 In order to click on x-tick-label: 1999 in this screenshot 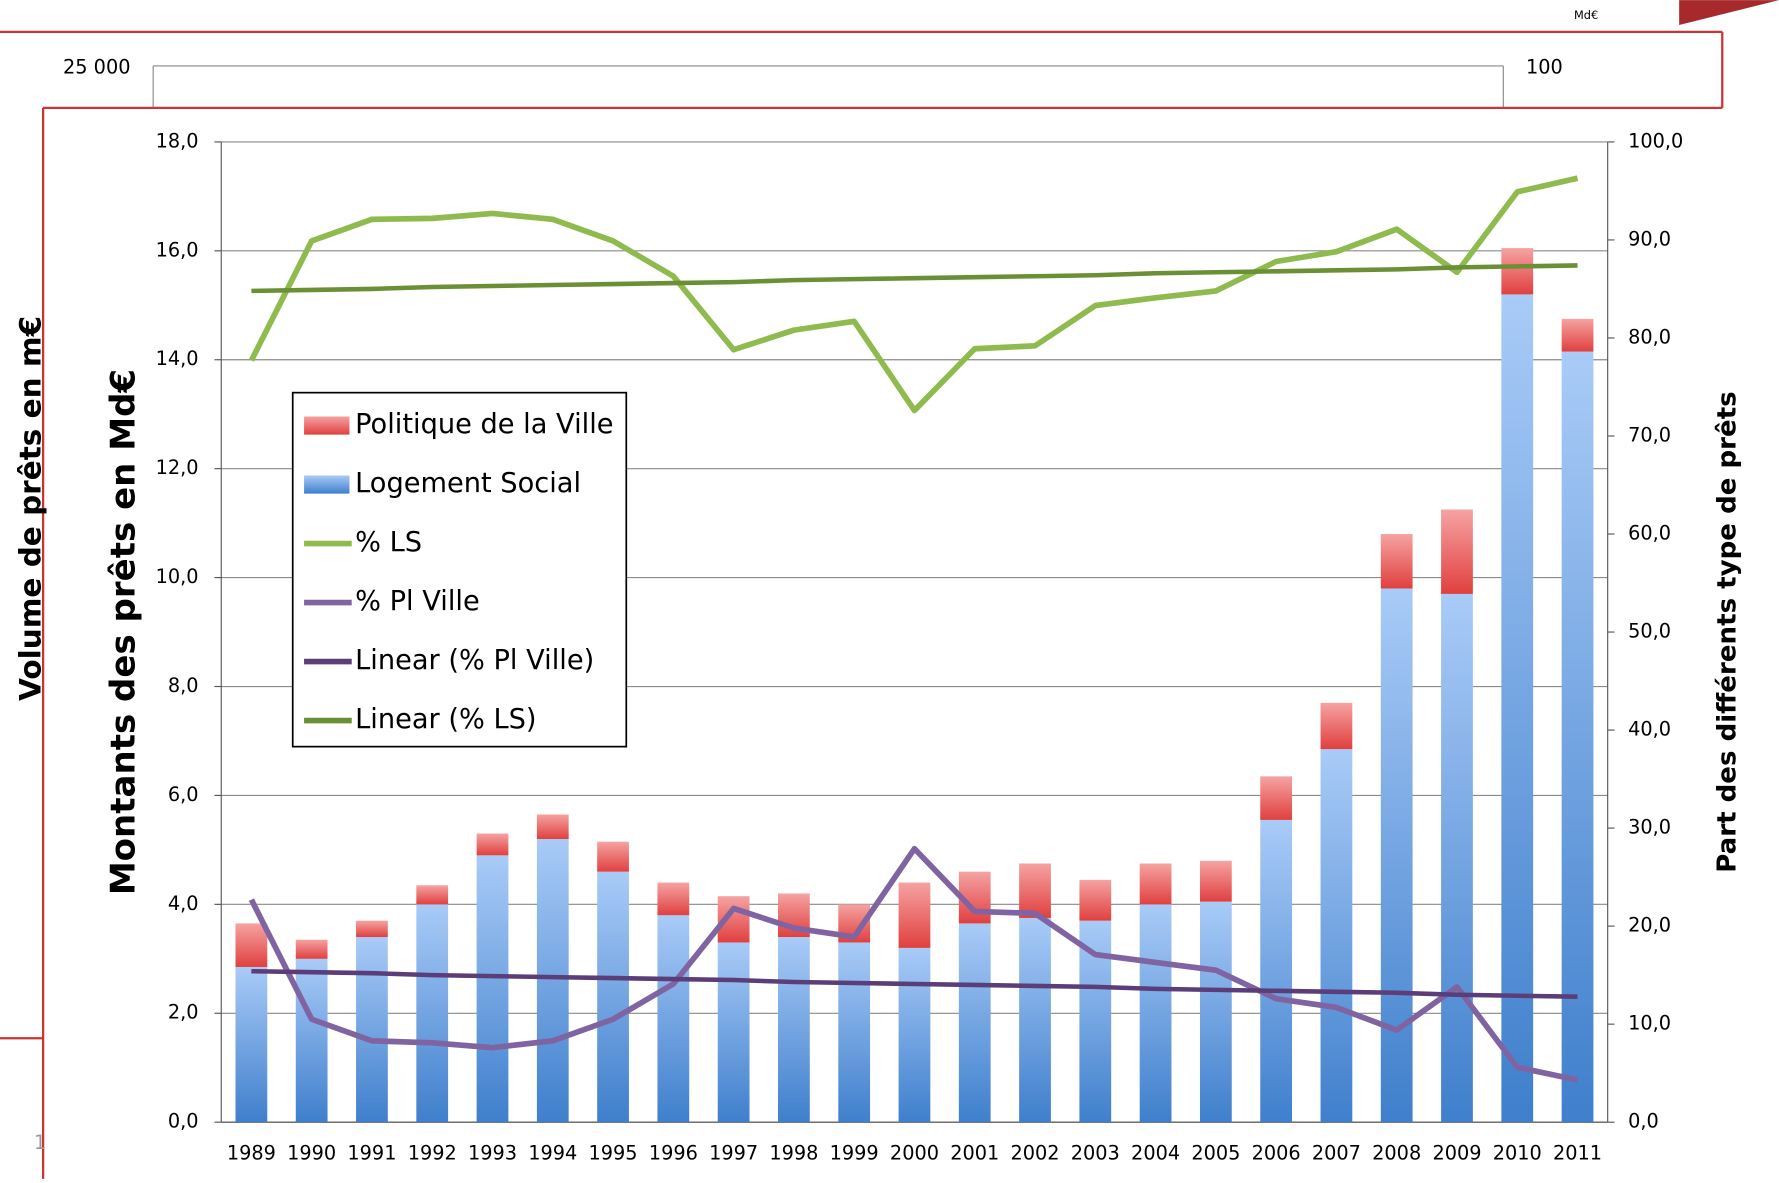, I will do `click(854, 1152)`.